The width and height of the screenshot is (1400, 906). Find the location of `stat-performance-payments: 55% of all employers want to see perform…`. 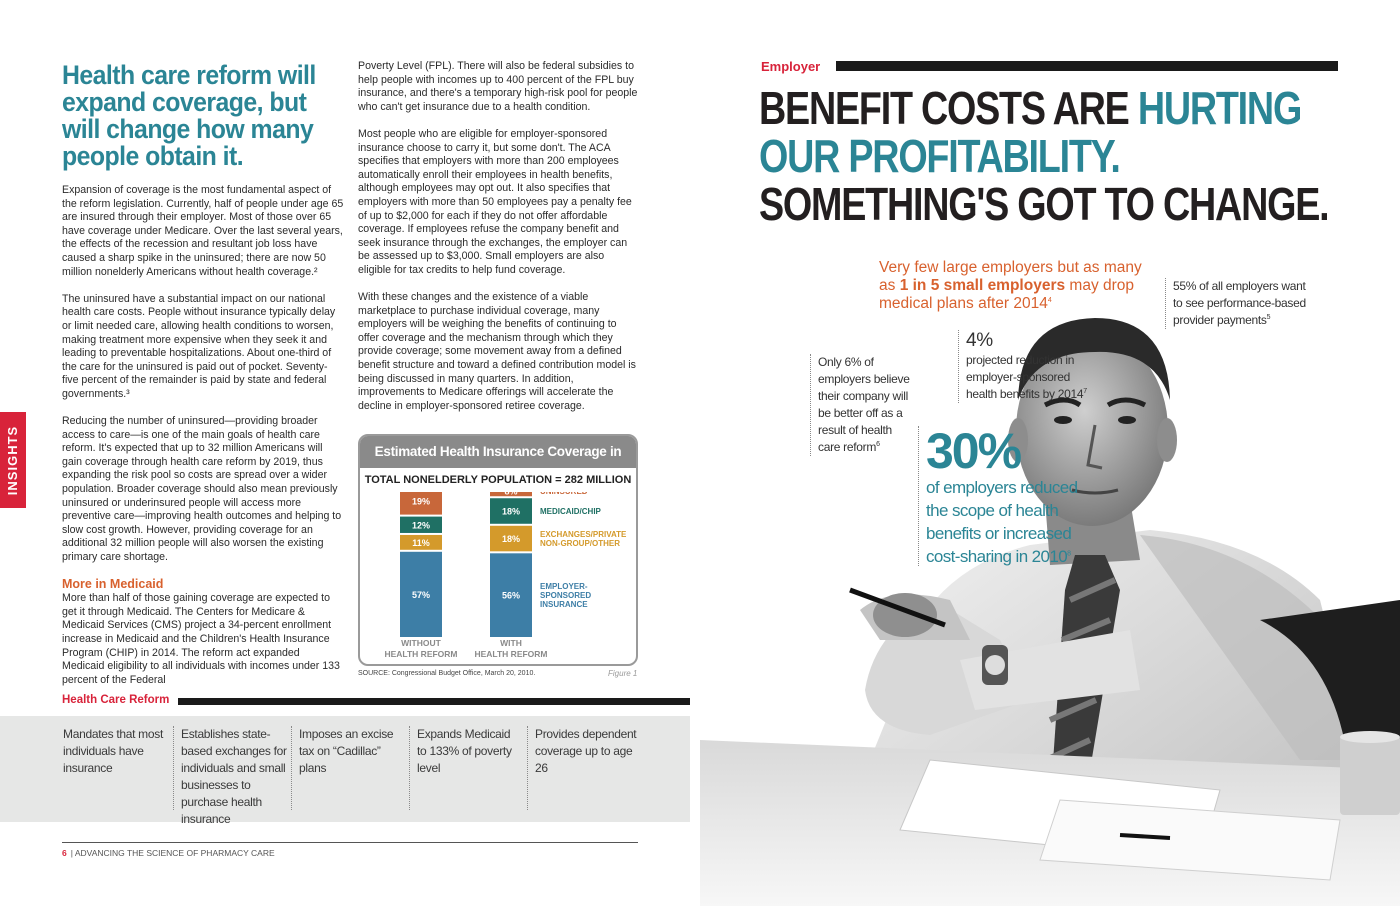

stat-performance-payments: 55% of all employers want to see perform… is located at coordinates (1240, 303).